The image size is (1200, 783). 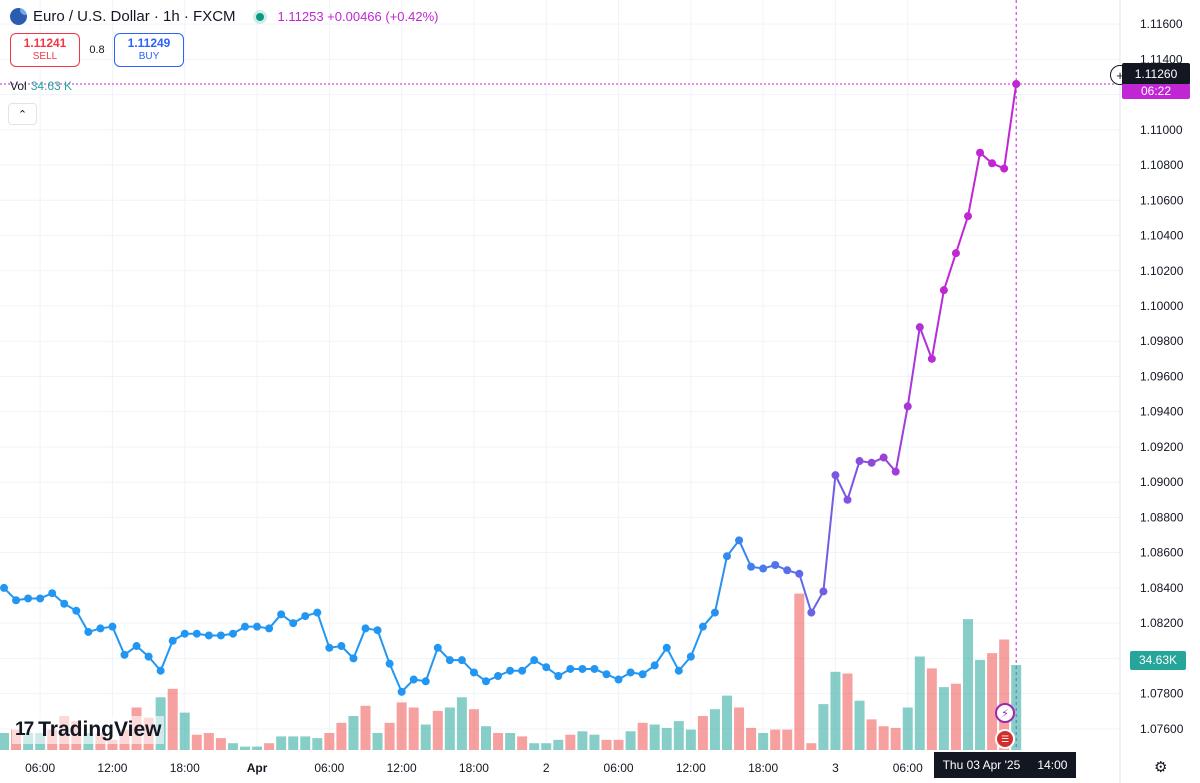 I want to click on volume-legend-value: 34.63 K, so click(x=51, y=86).